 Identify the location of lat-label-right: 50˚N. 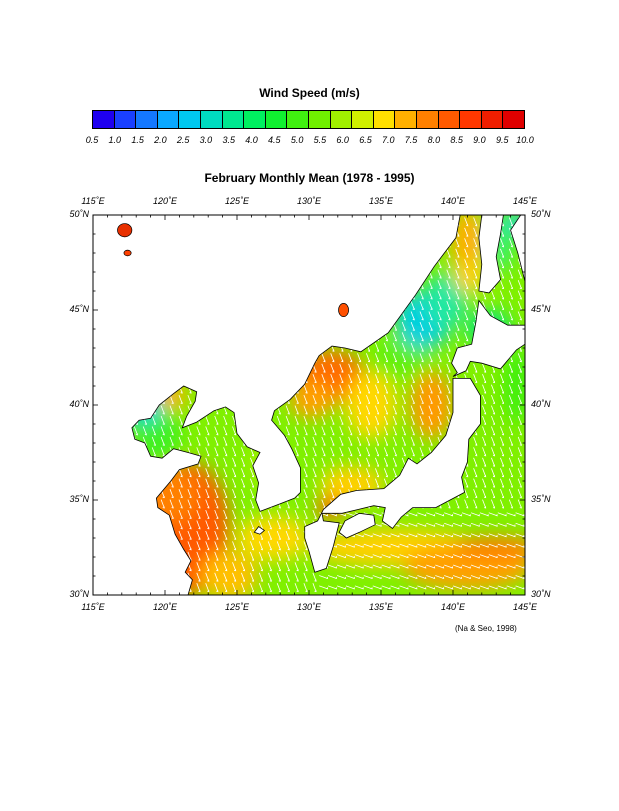
(541, 214).